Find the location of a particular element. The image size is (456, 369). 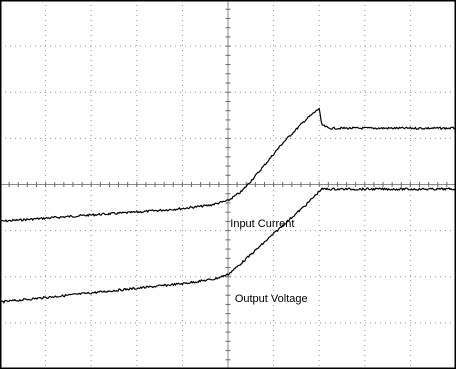

output-voltage-label: Output Voltage is located at coordinates (271, 299).